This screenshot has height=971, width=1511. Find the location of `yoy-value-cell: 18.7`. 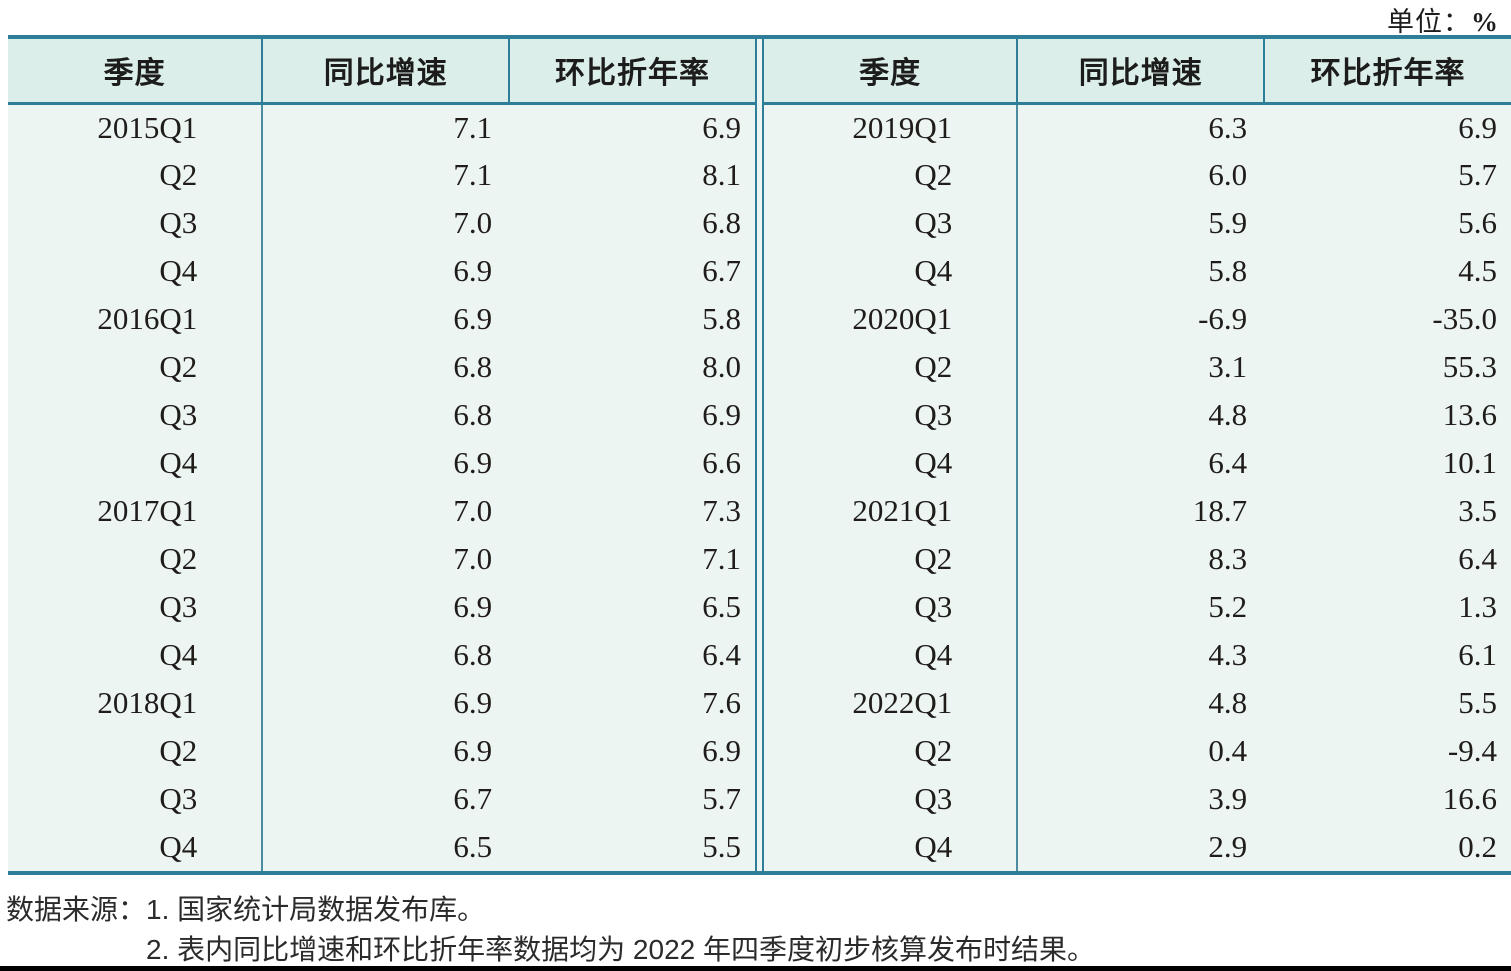

yoy-value-cell: 18.7 is located at coordinates (1141, 511).